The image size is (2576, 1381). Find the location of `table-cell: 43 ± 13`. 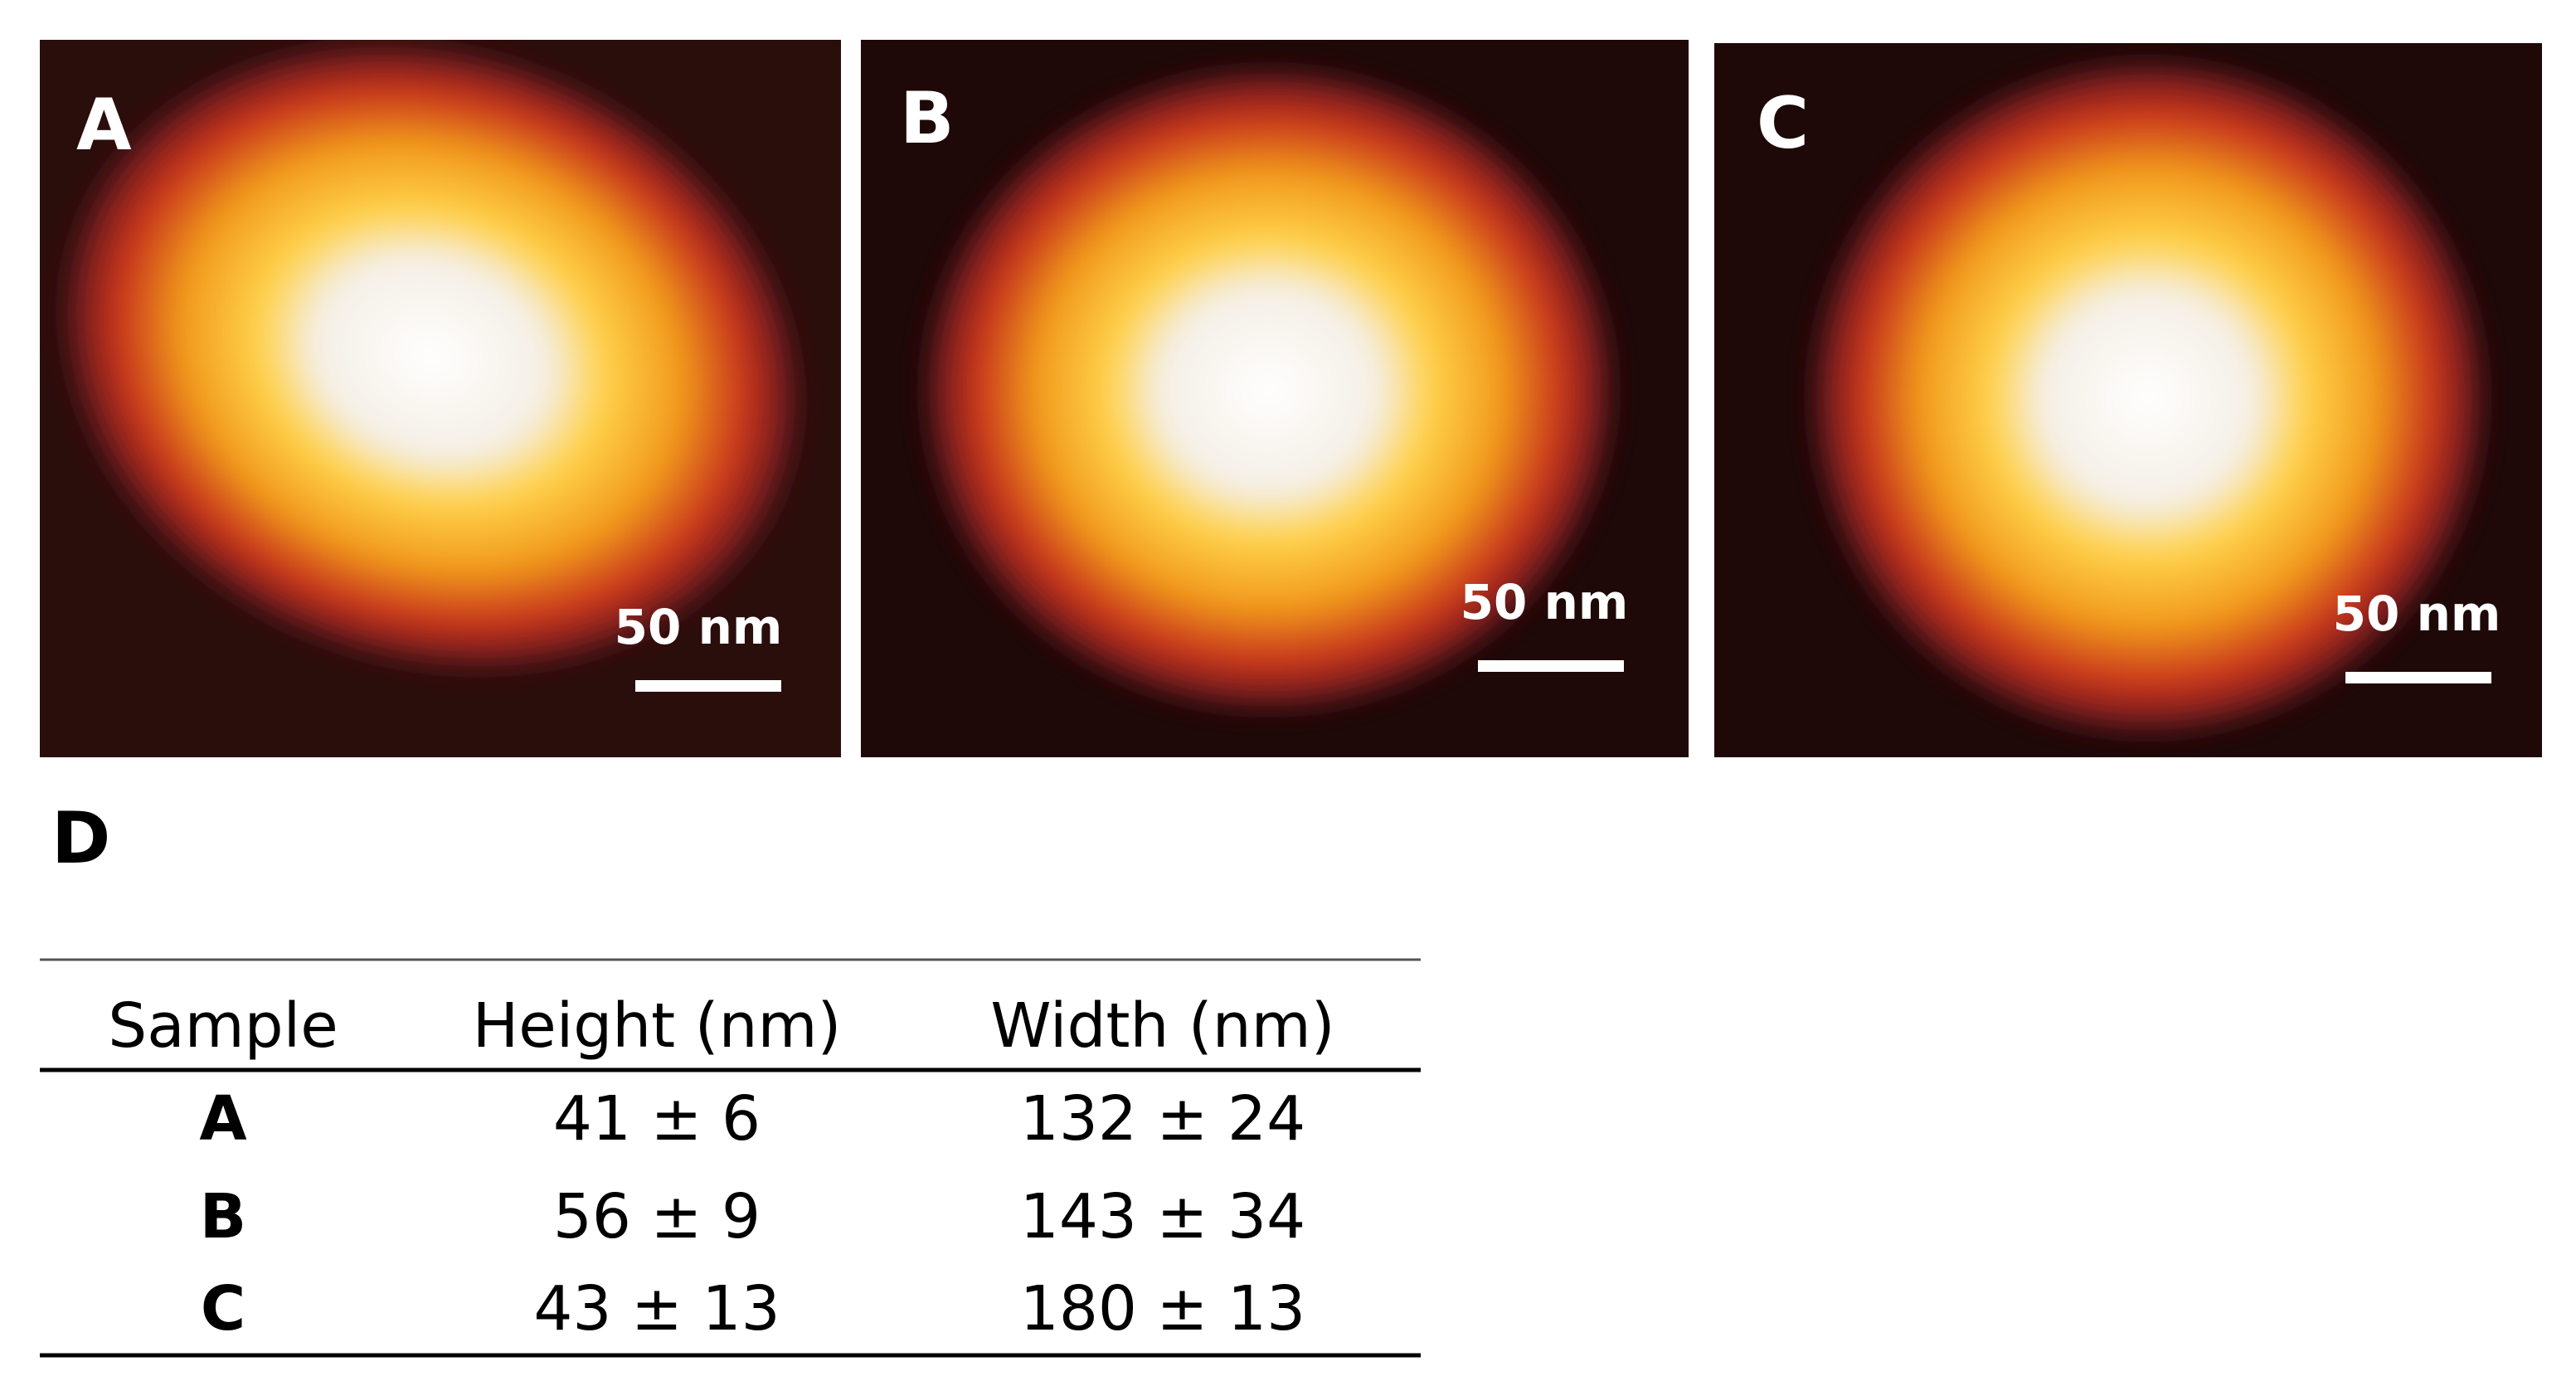

table-cell: 43 ± 13 is located at coordinates (657, 1309).